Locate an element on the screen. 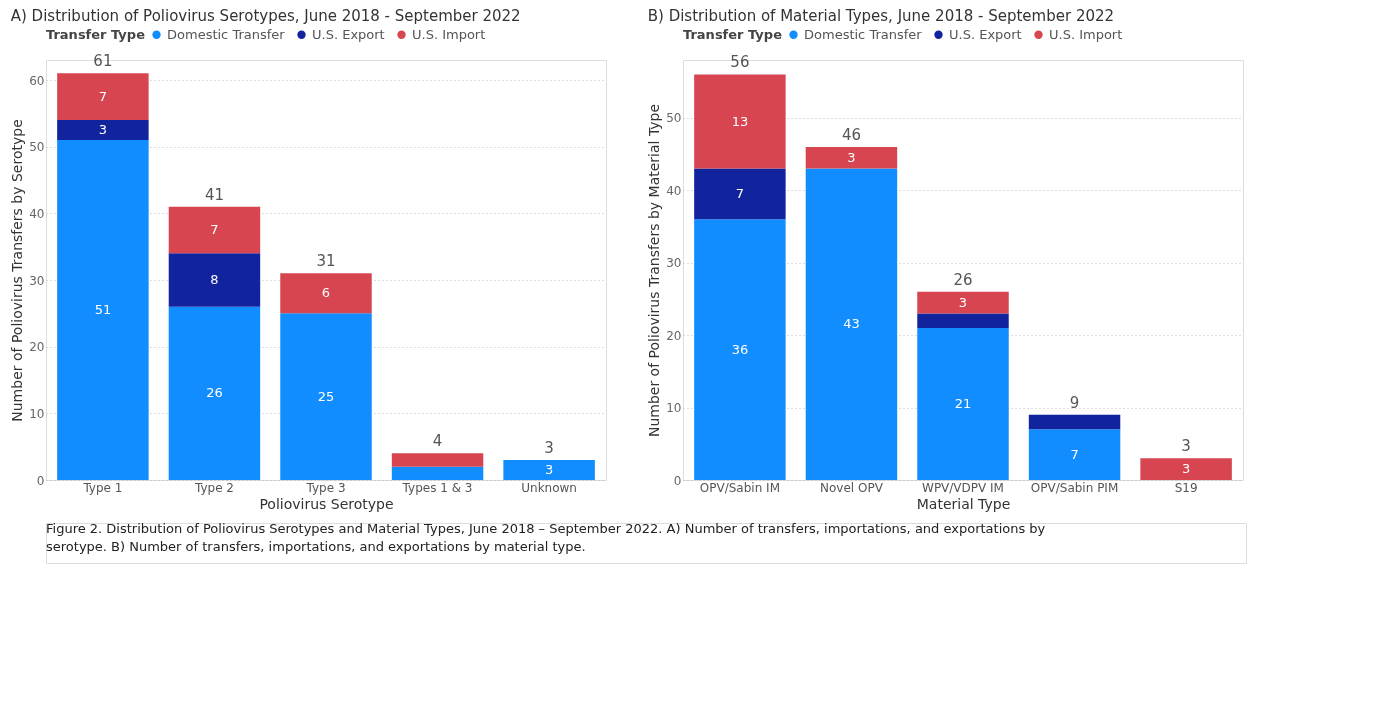 This screenshot has width=1392, height=727. total-label: 61 is located at coordinates (103, 61).